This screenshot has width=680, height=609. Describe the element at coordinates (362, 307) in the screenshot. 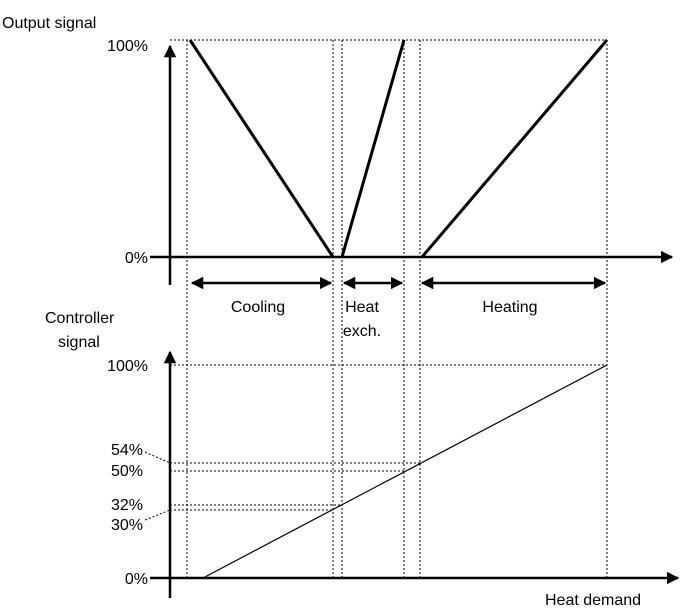

I see `zone-label: Heat` at that location.